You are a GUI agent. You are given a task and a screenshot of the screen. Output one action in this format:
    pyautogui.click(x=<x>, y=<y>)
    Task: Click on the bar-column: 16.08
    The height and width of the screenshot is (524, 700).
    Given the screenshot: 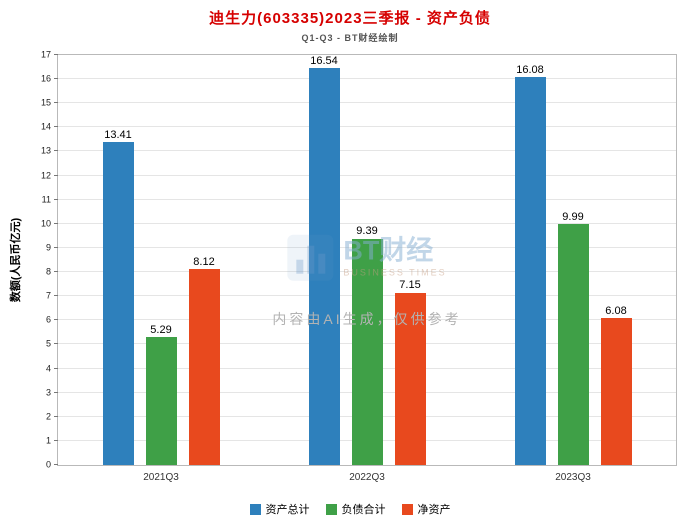 What is the action you would take?
    pyautogui.click(x=530, y=260)
    